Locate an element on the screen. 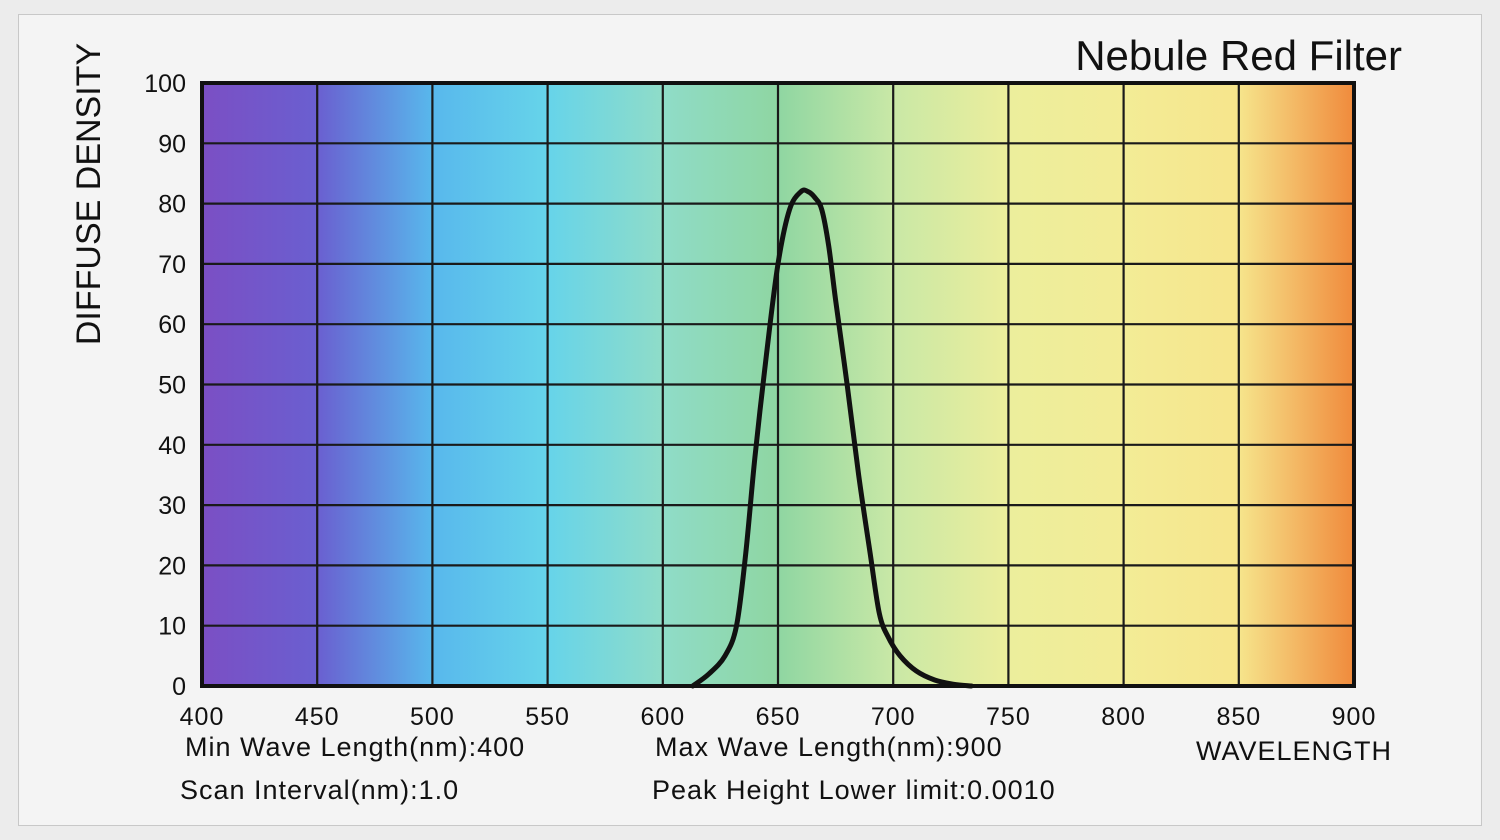 The image size is (1500, 840). scan-interval-text: Scan Interval(nm):1.0 is located at coordinates (319, 790).